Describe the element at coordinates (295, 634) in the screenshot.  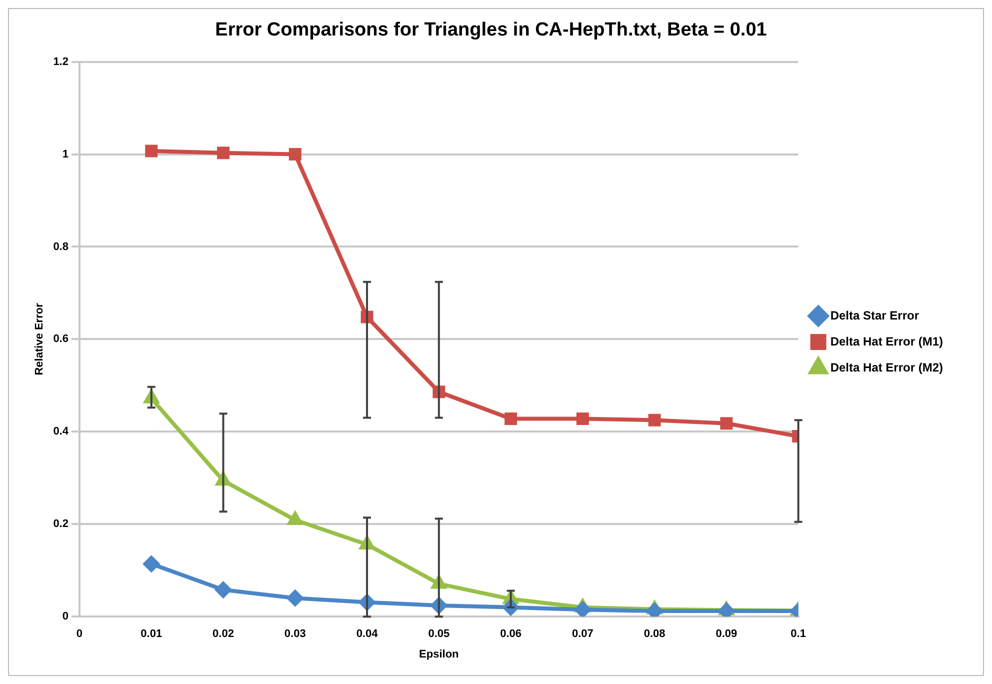
I see `x-tick-label: 0.03` at that location.